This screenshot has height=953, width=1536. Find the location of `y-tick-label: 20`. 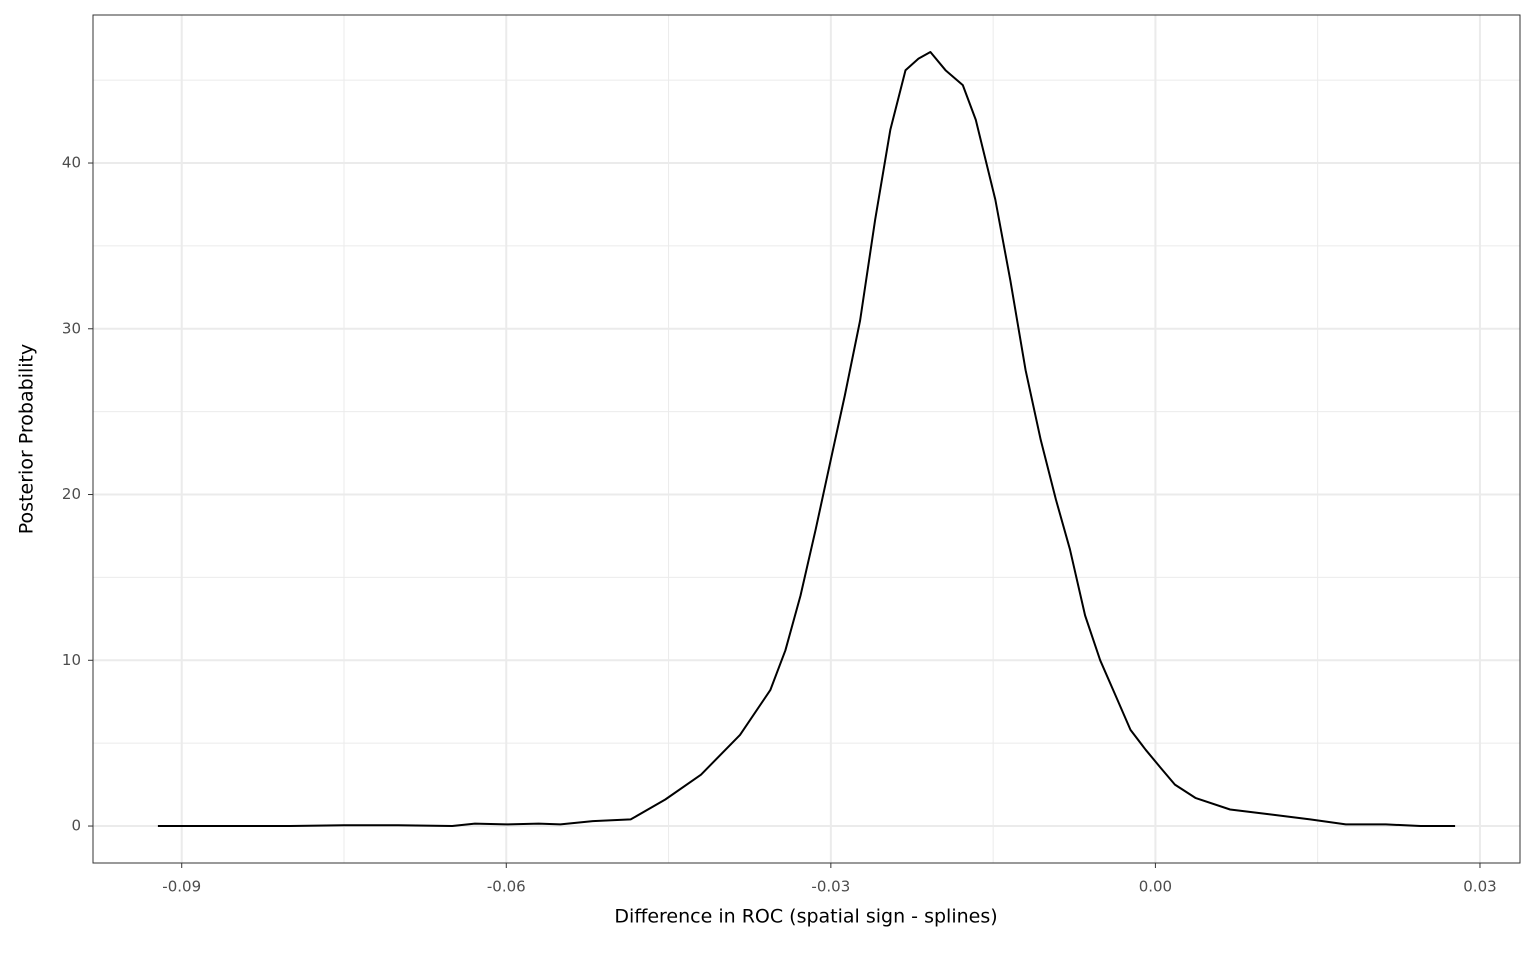

y-tick-label: 20 is located at coordinates (71, 494).